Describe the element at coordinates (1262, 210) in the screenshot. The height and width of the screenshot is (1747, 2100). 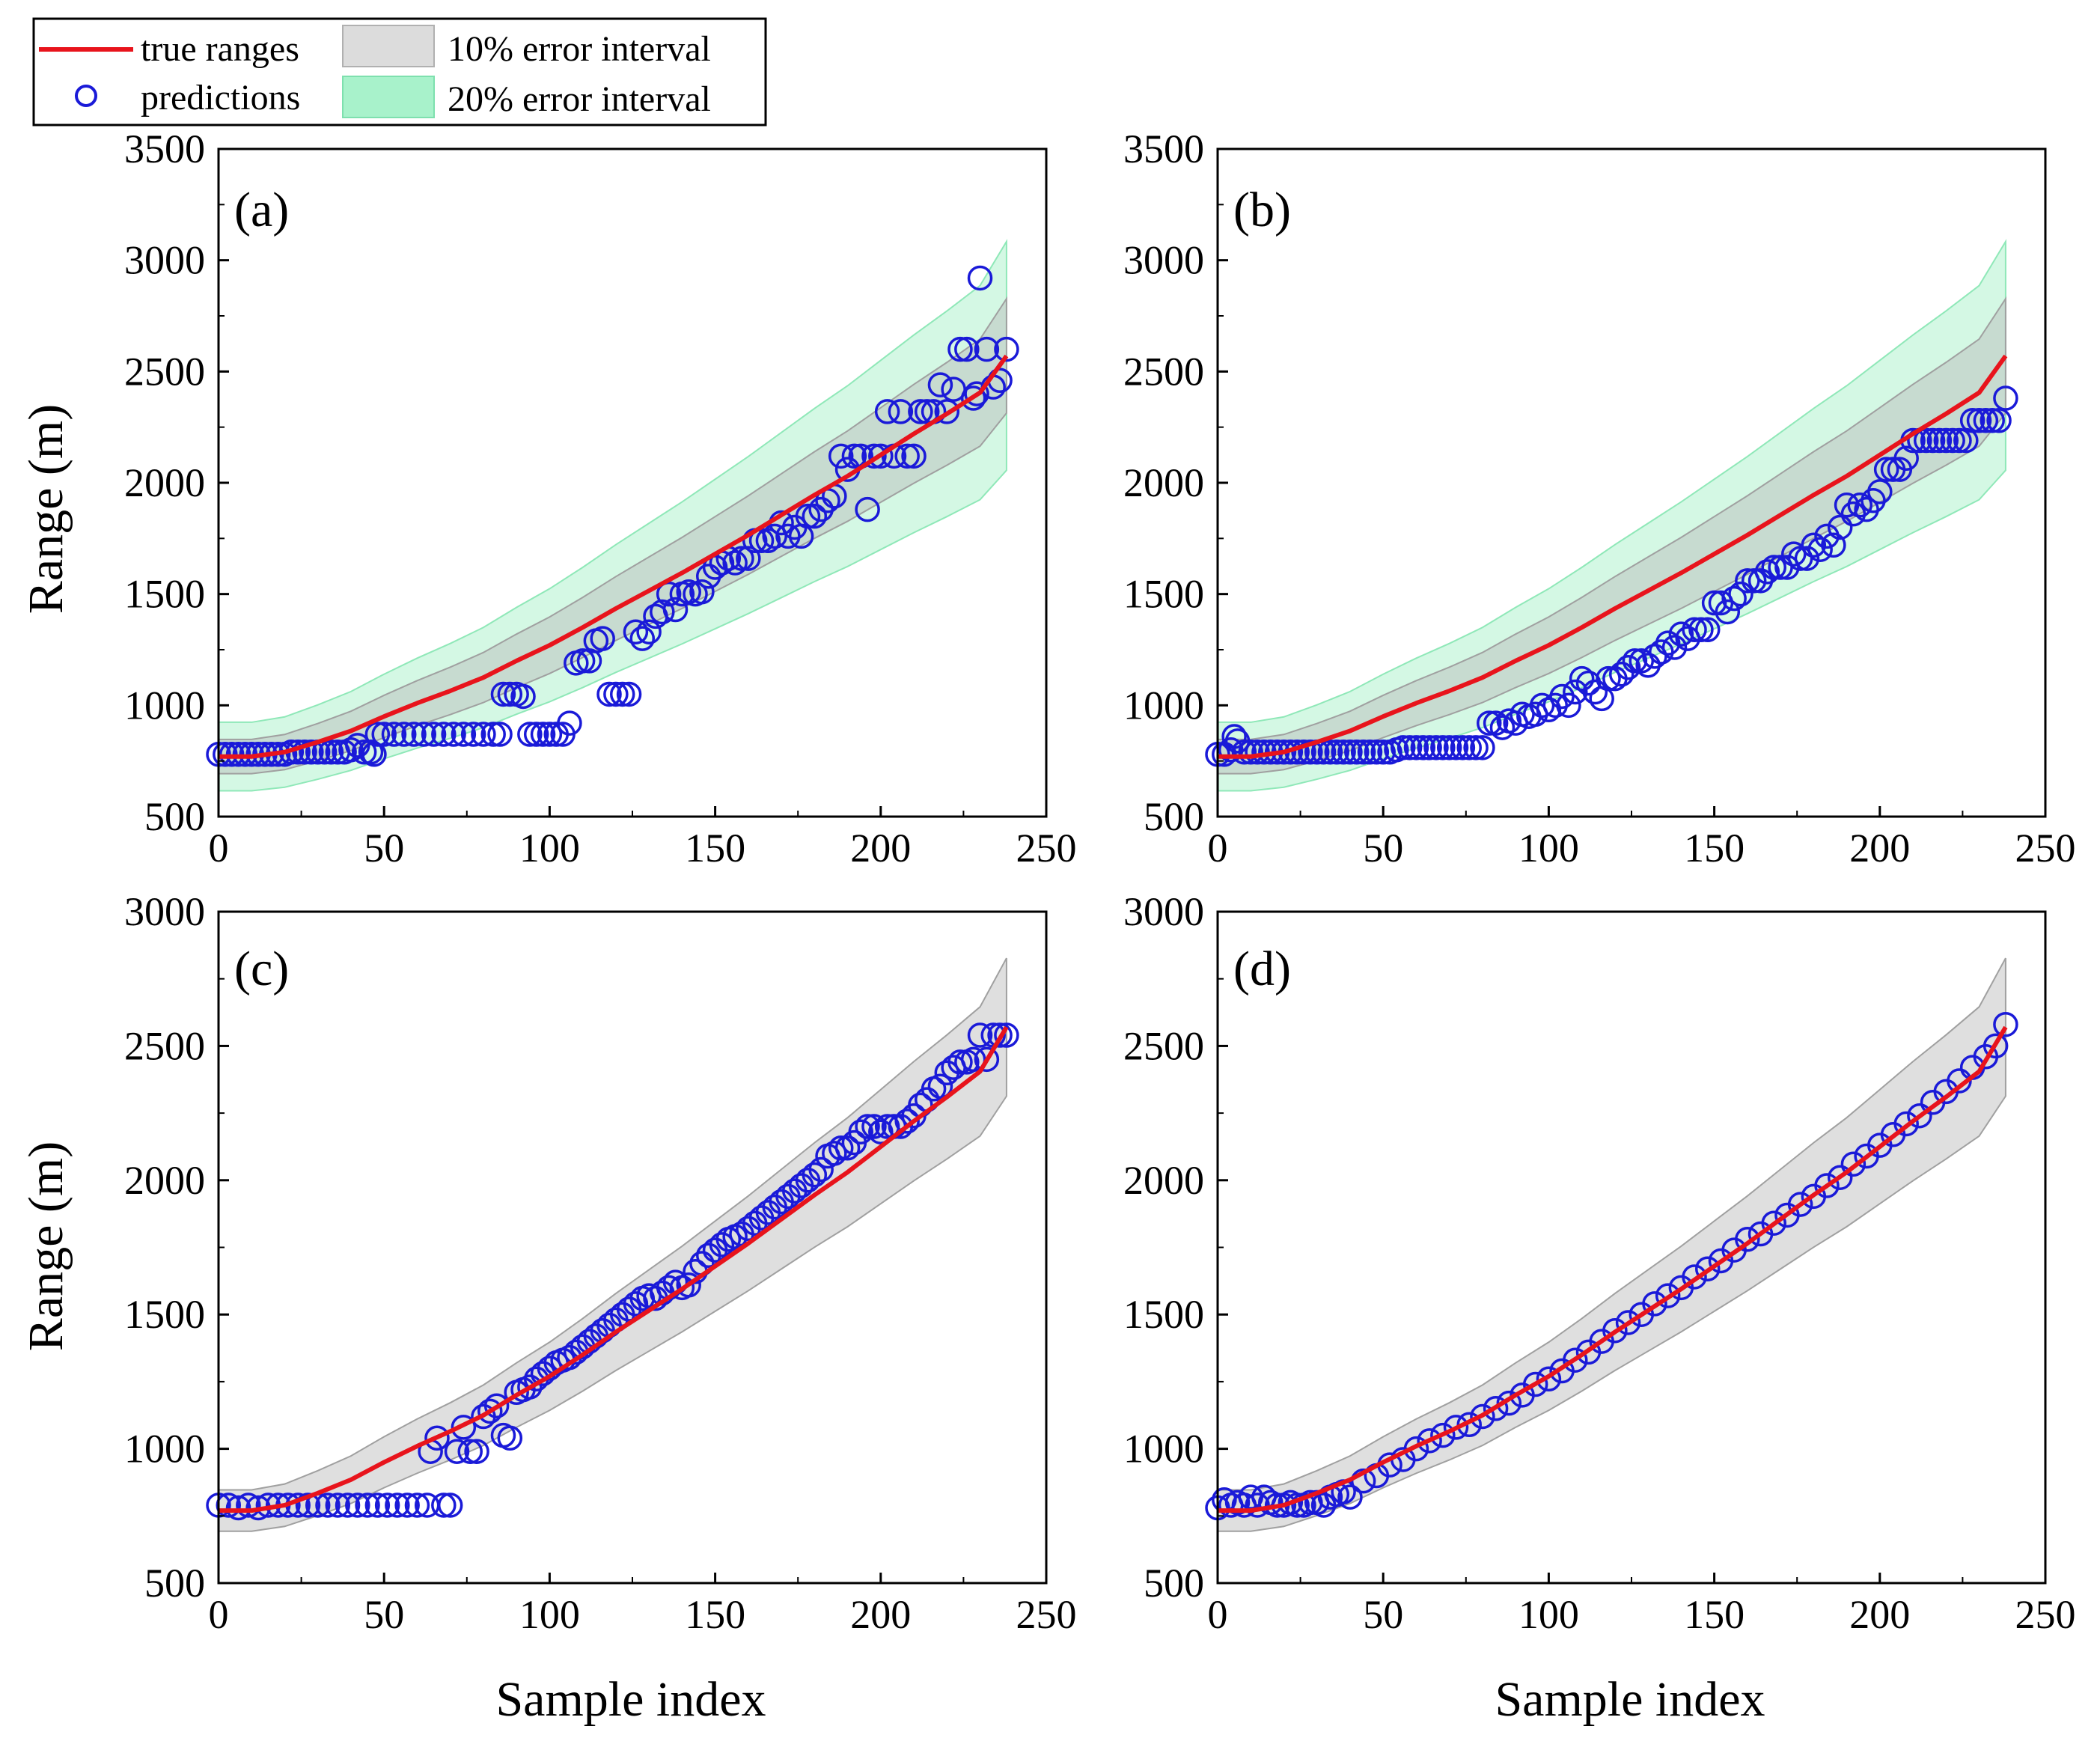
I see `panel-b-label: (b)` at that location.